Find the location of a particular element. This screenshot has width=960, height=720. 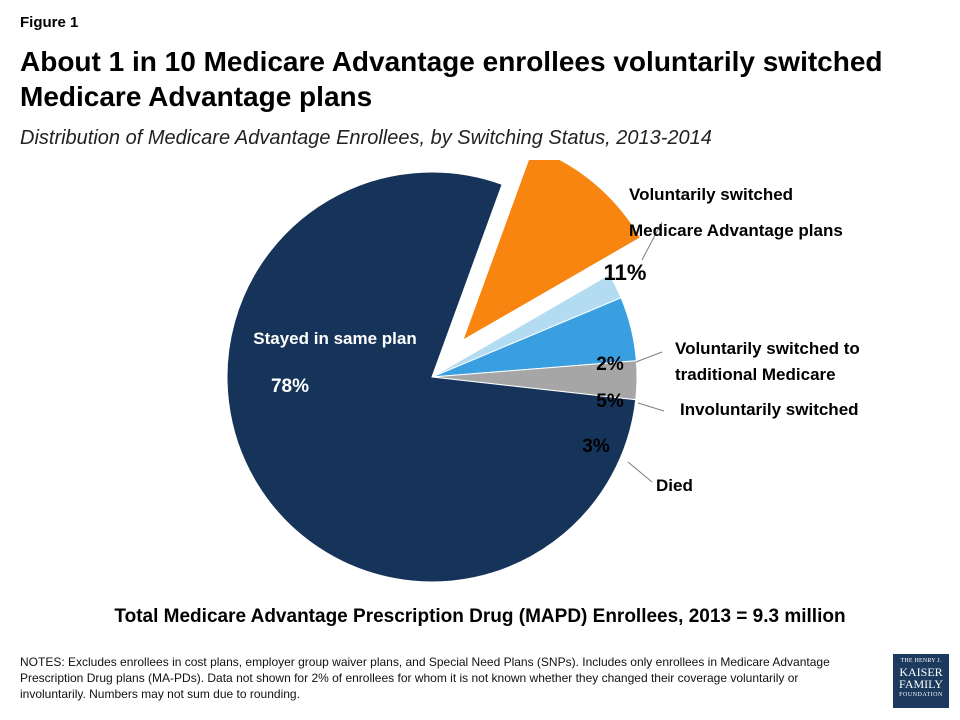

leader-line-voluntarily-switched-medicare-advantage-plans is located at coordinates (652, 241).